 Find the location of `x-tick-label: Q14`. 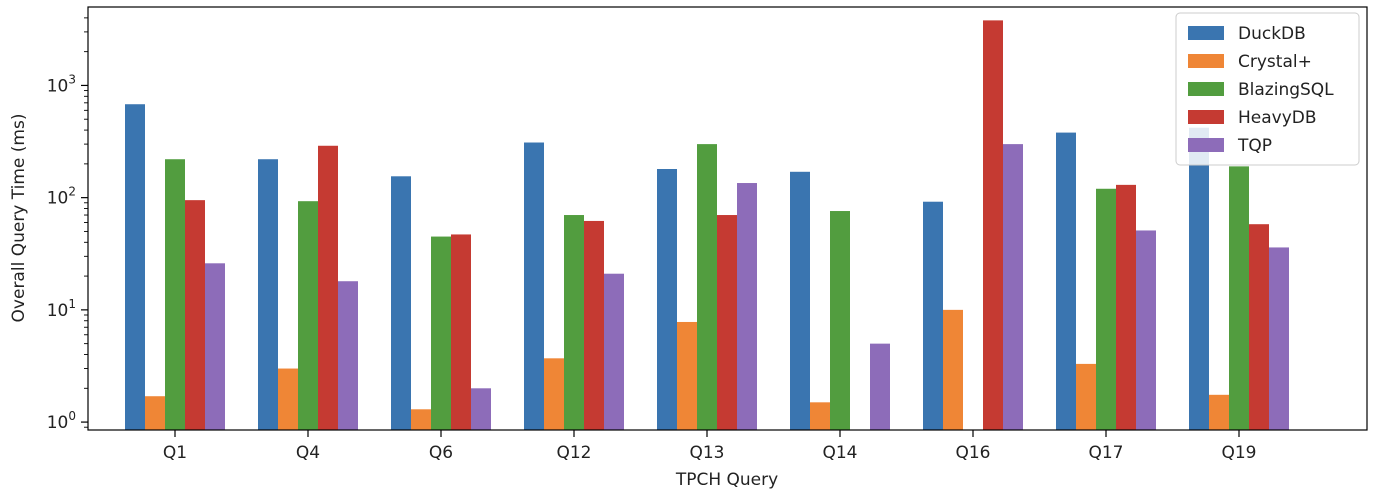

x-tick-label: Q14 is located at coordinates (839, 453).